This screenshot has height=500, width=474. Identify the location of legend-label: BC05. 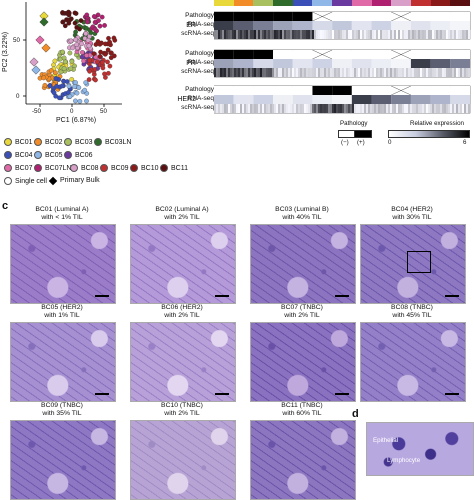
(54, 155).